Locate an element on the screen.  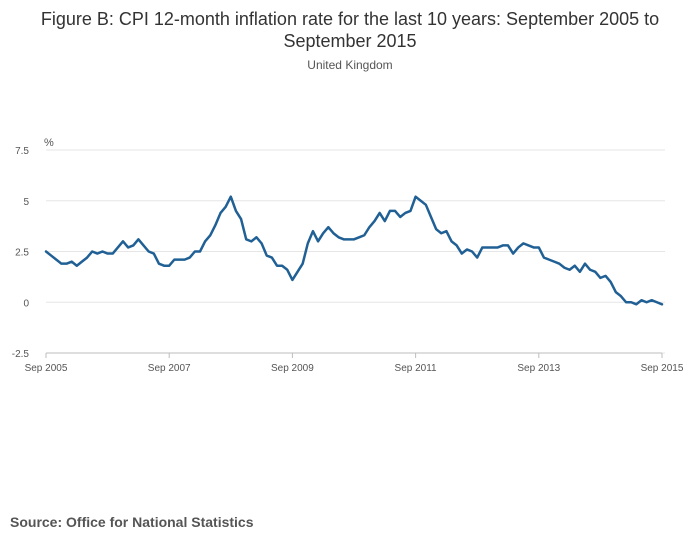
y-tick-label: 7.5 is located at coordinates (22, 151).